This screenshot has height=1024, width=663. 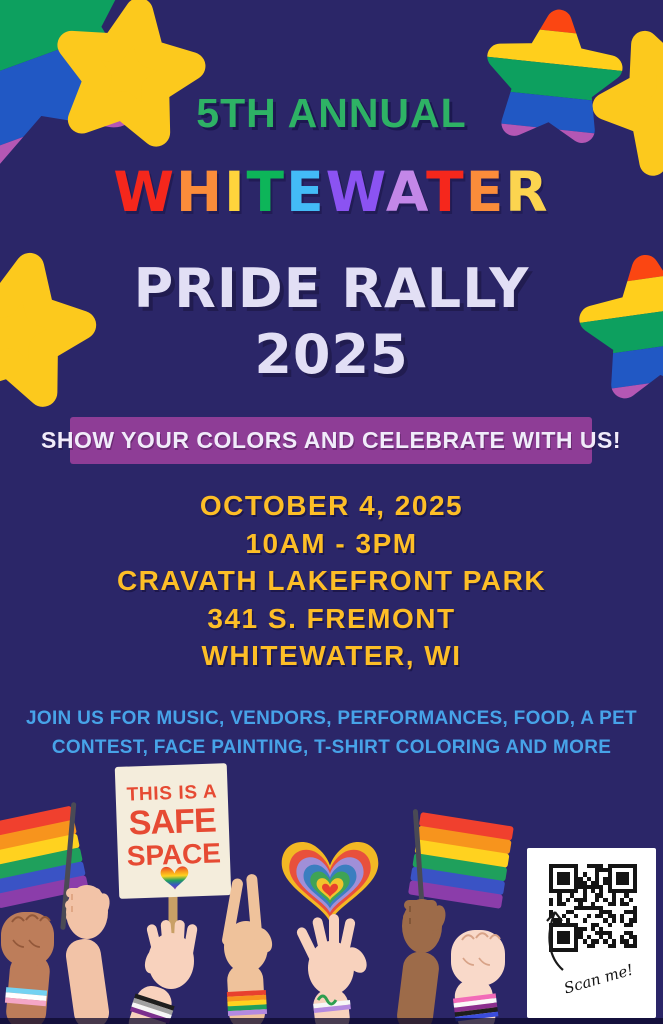 I want to click on rainbow-heart-large, so click(x=330, y=881).